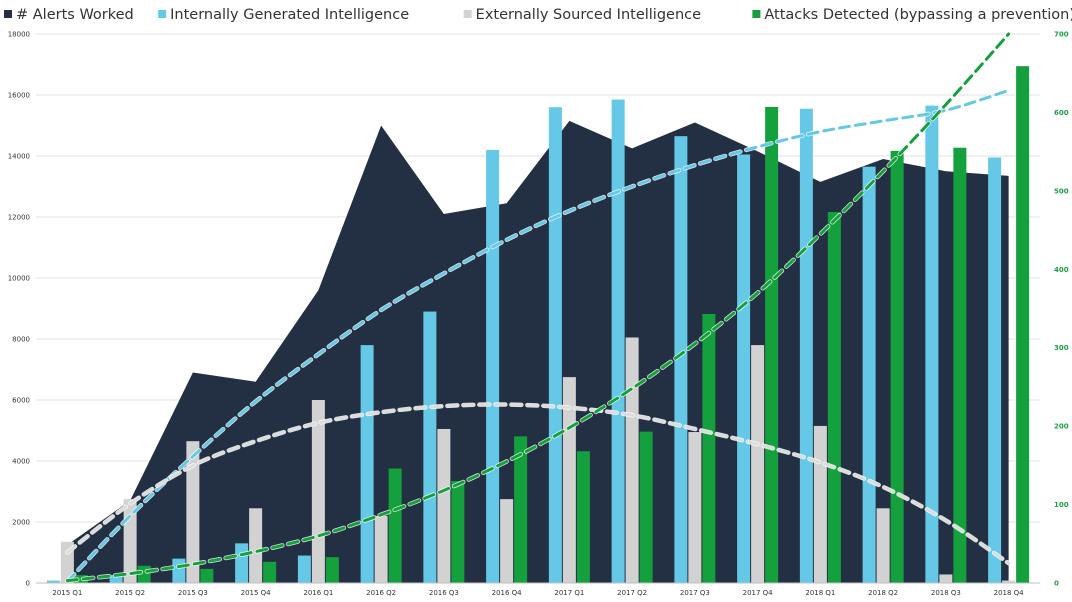 The width and height of the screenshot is (1072, 602). I want to click on x-axis-tick-label: 2015 Q4, so click(256, 593).